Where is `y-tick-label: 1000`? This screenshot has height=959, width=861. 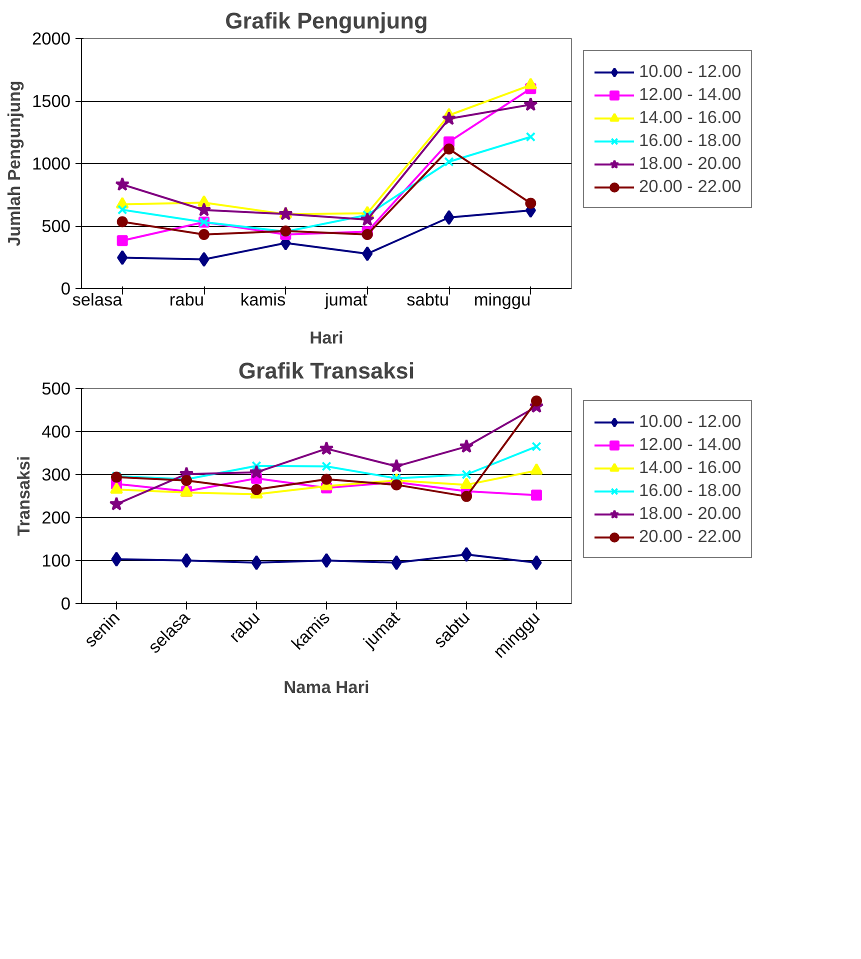 y-tick-label: 1000 is located at coordinates (51, 164).